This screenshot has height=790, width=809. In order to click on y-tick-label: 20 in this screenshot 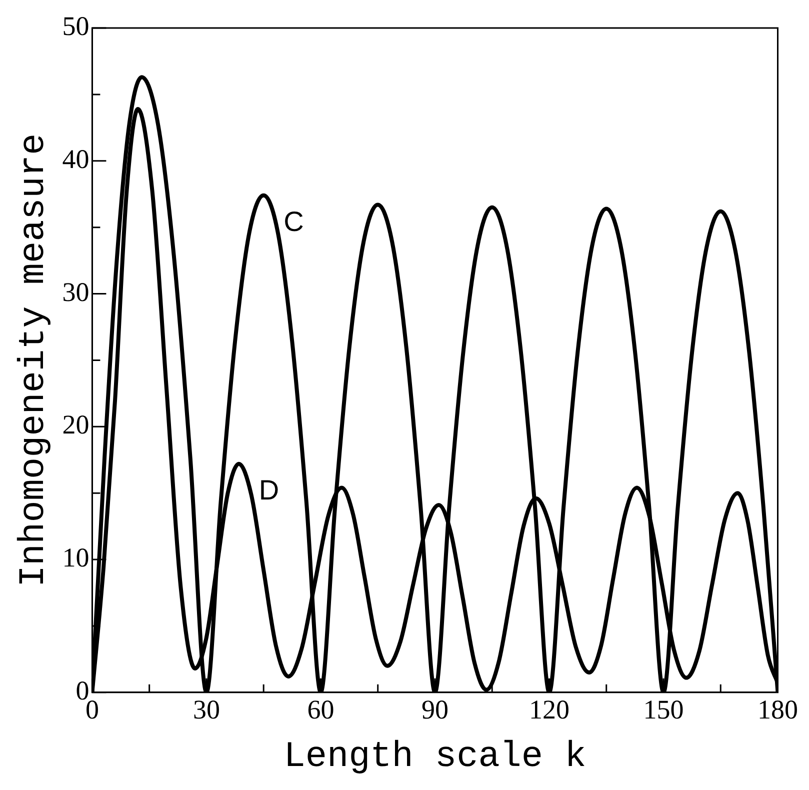, I will do `click(76, 425)`.